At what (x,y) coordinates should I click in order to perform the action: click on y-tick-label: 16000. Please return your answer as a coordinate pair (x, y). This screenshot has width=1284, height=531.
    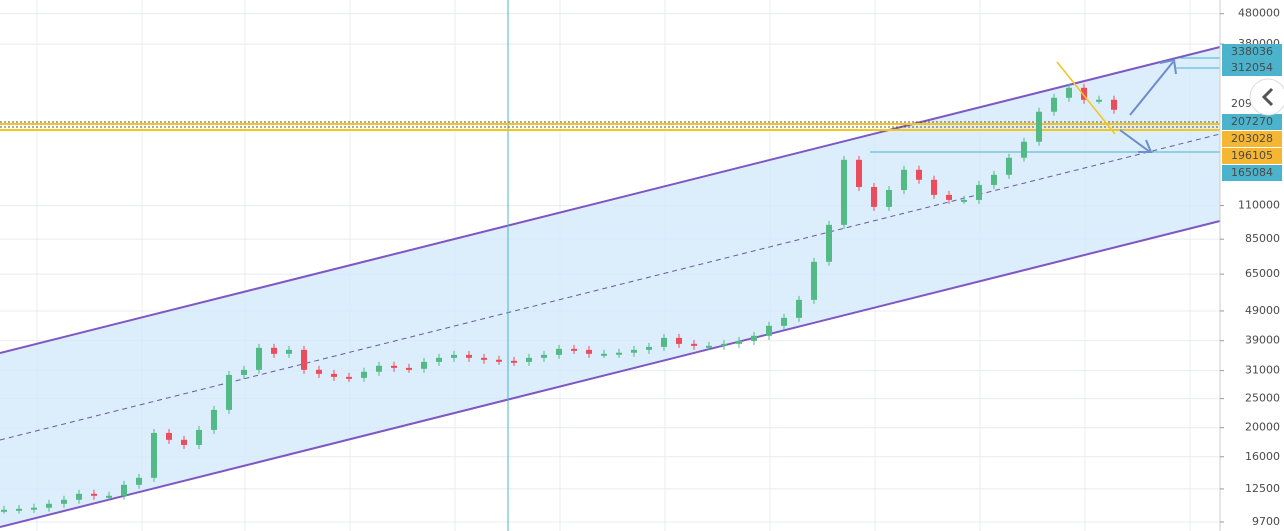
    Looking at the image, I should click on (1262, 456).